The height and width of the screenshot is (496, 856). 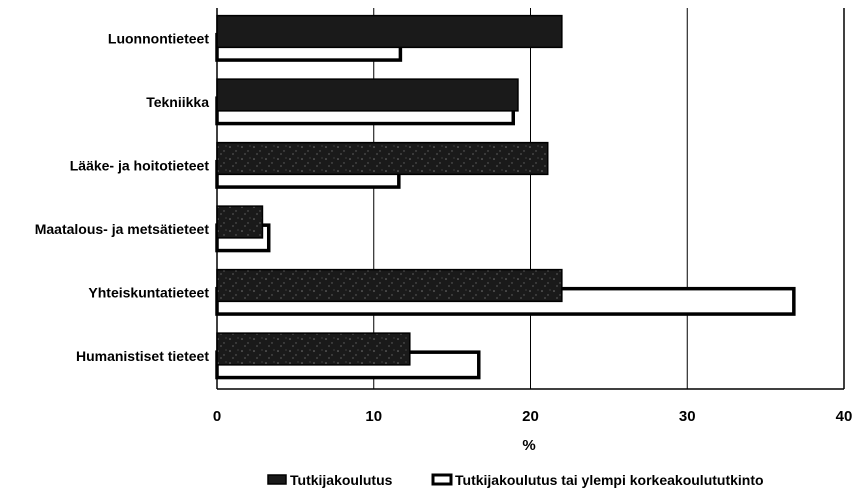 What do you see at coordinates (373, 416) in the screenshot?
I see `x-tick-label-10: 10` at bounding box center [373, 416].